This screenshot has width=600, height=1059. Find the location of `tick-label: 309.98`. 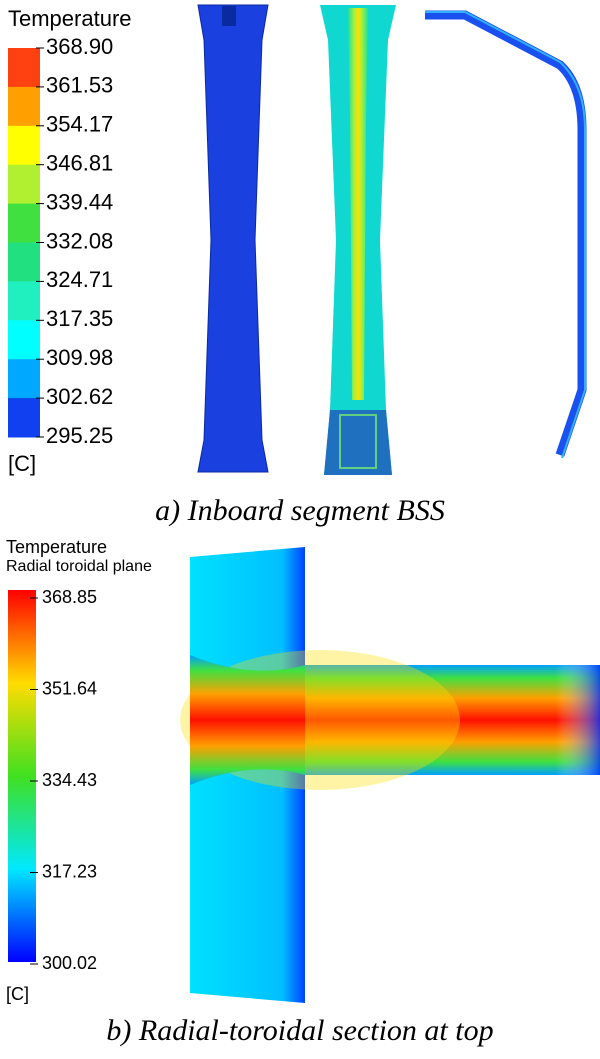

tick-label: 309.98 is located at coordinates (79, 357).